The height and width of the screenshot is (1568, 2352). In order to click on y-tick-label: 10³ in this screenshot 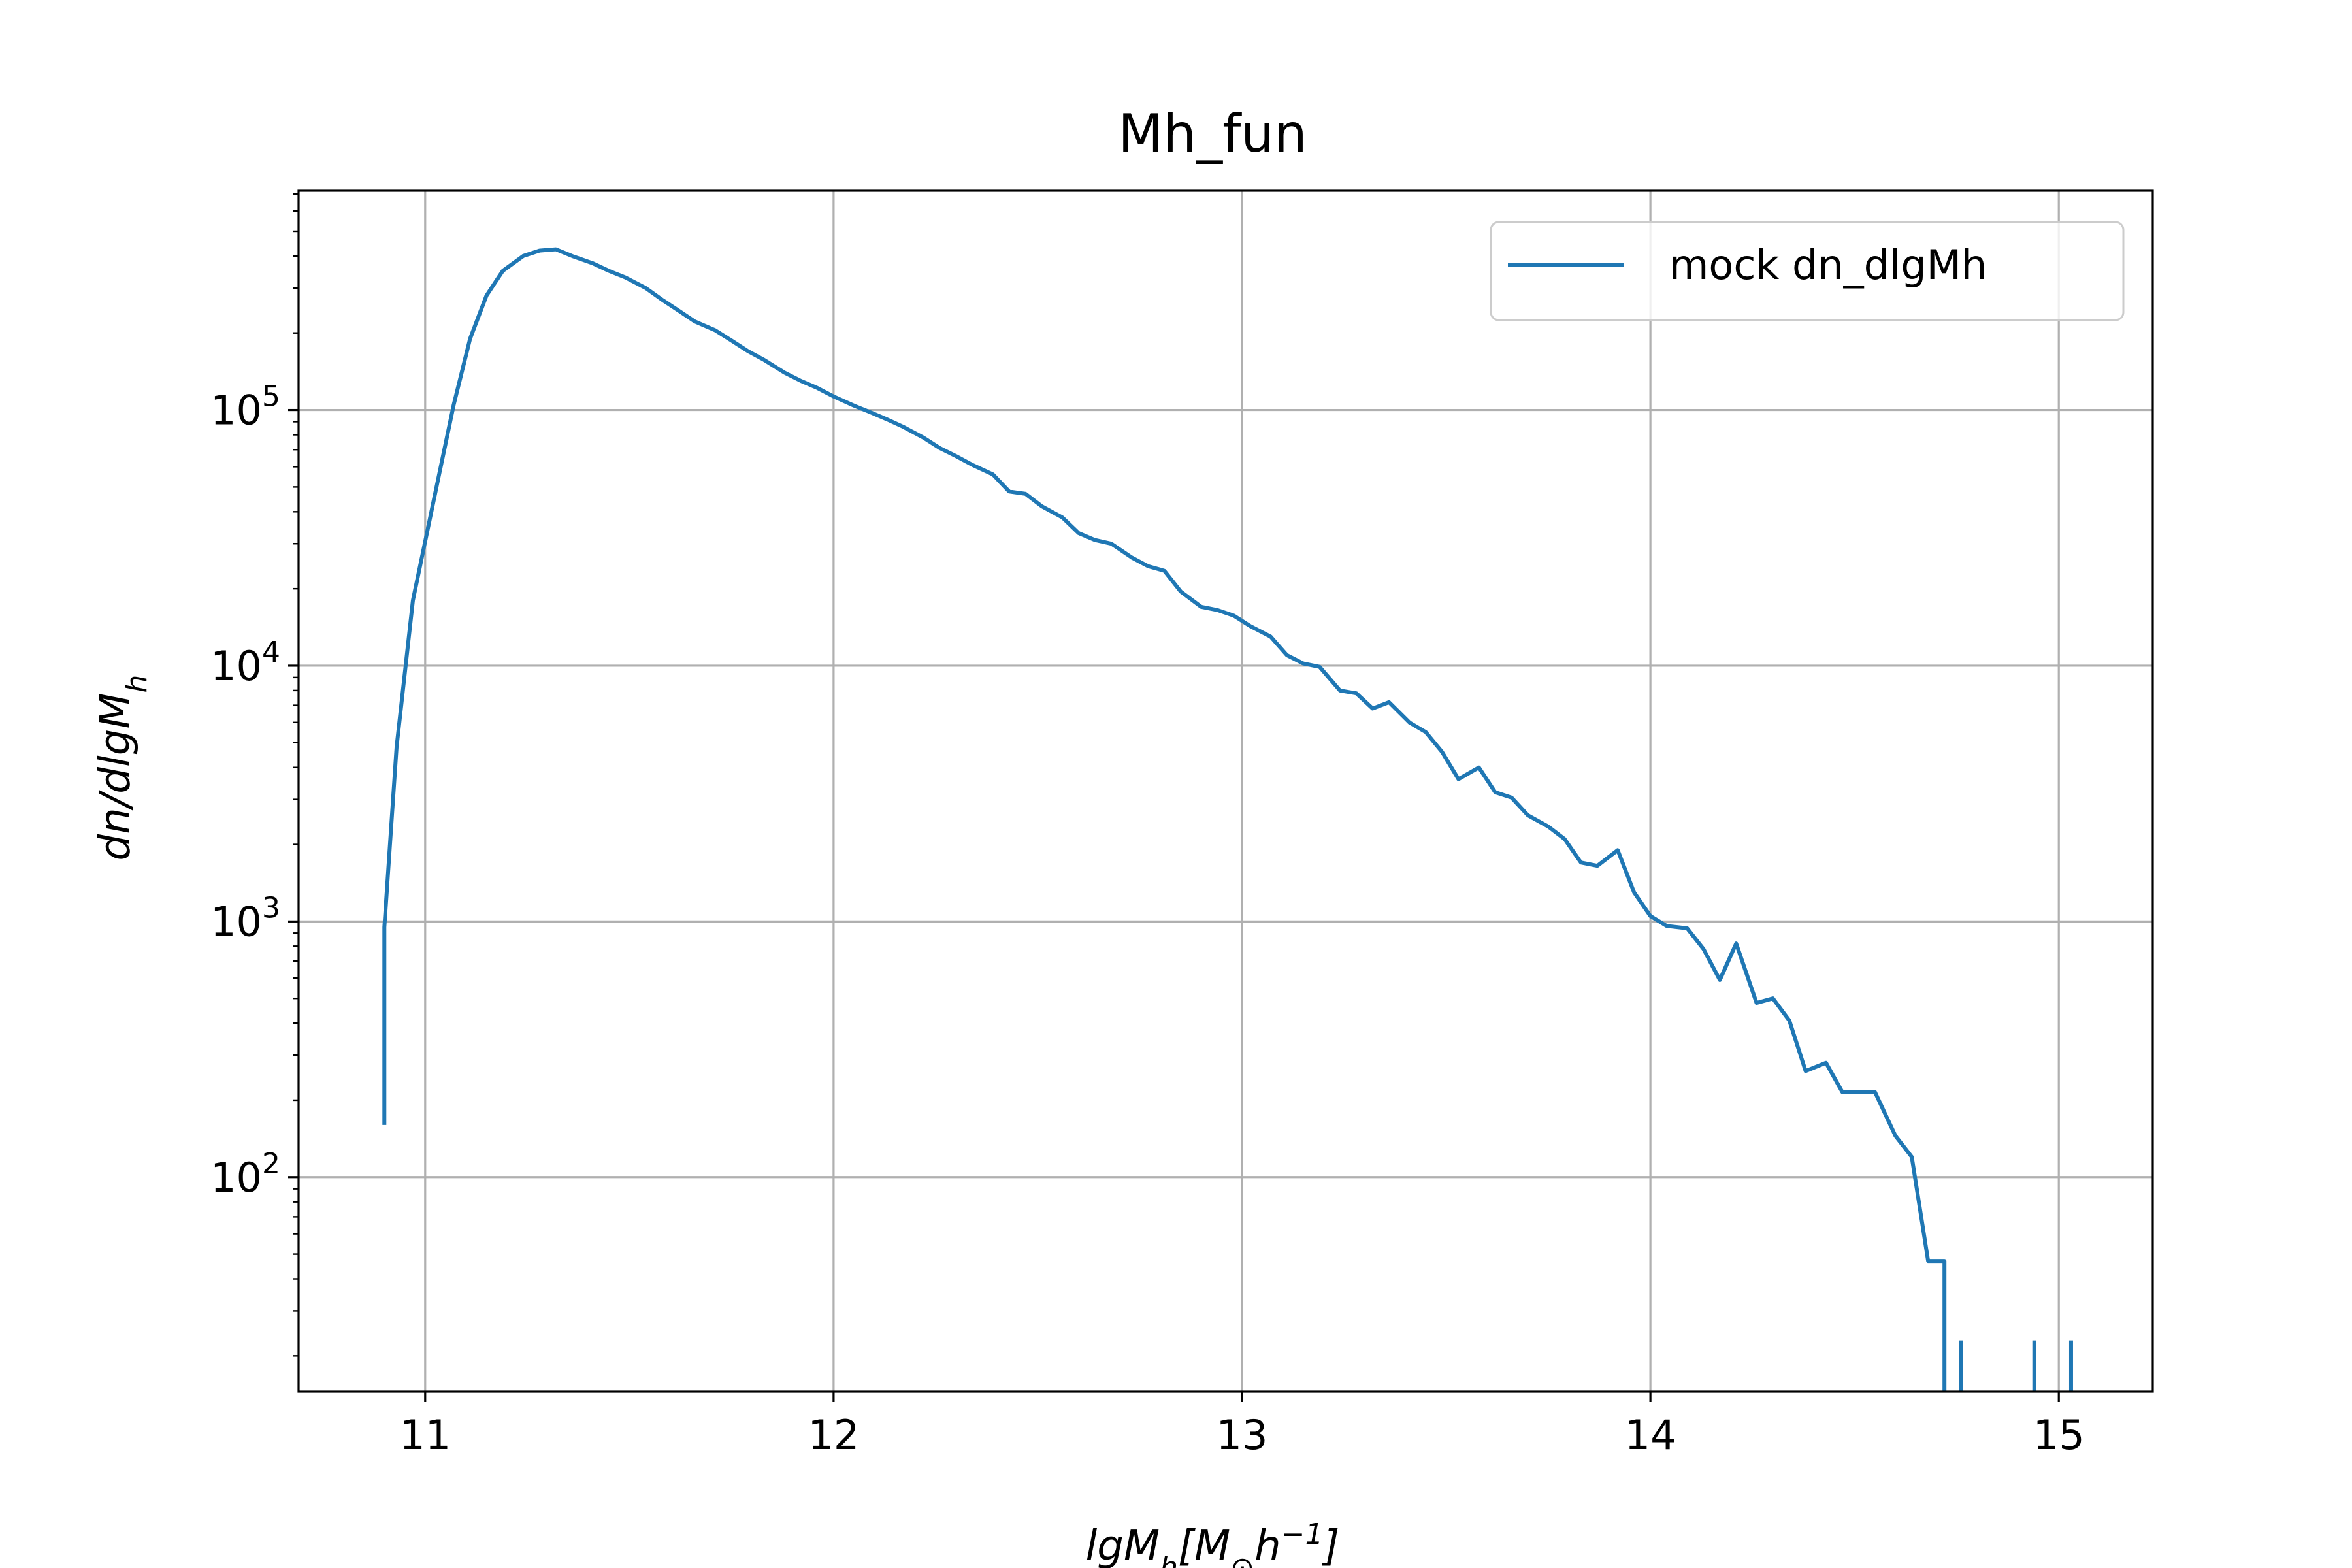, I will do `click(245, 918)`.